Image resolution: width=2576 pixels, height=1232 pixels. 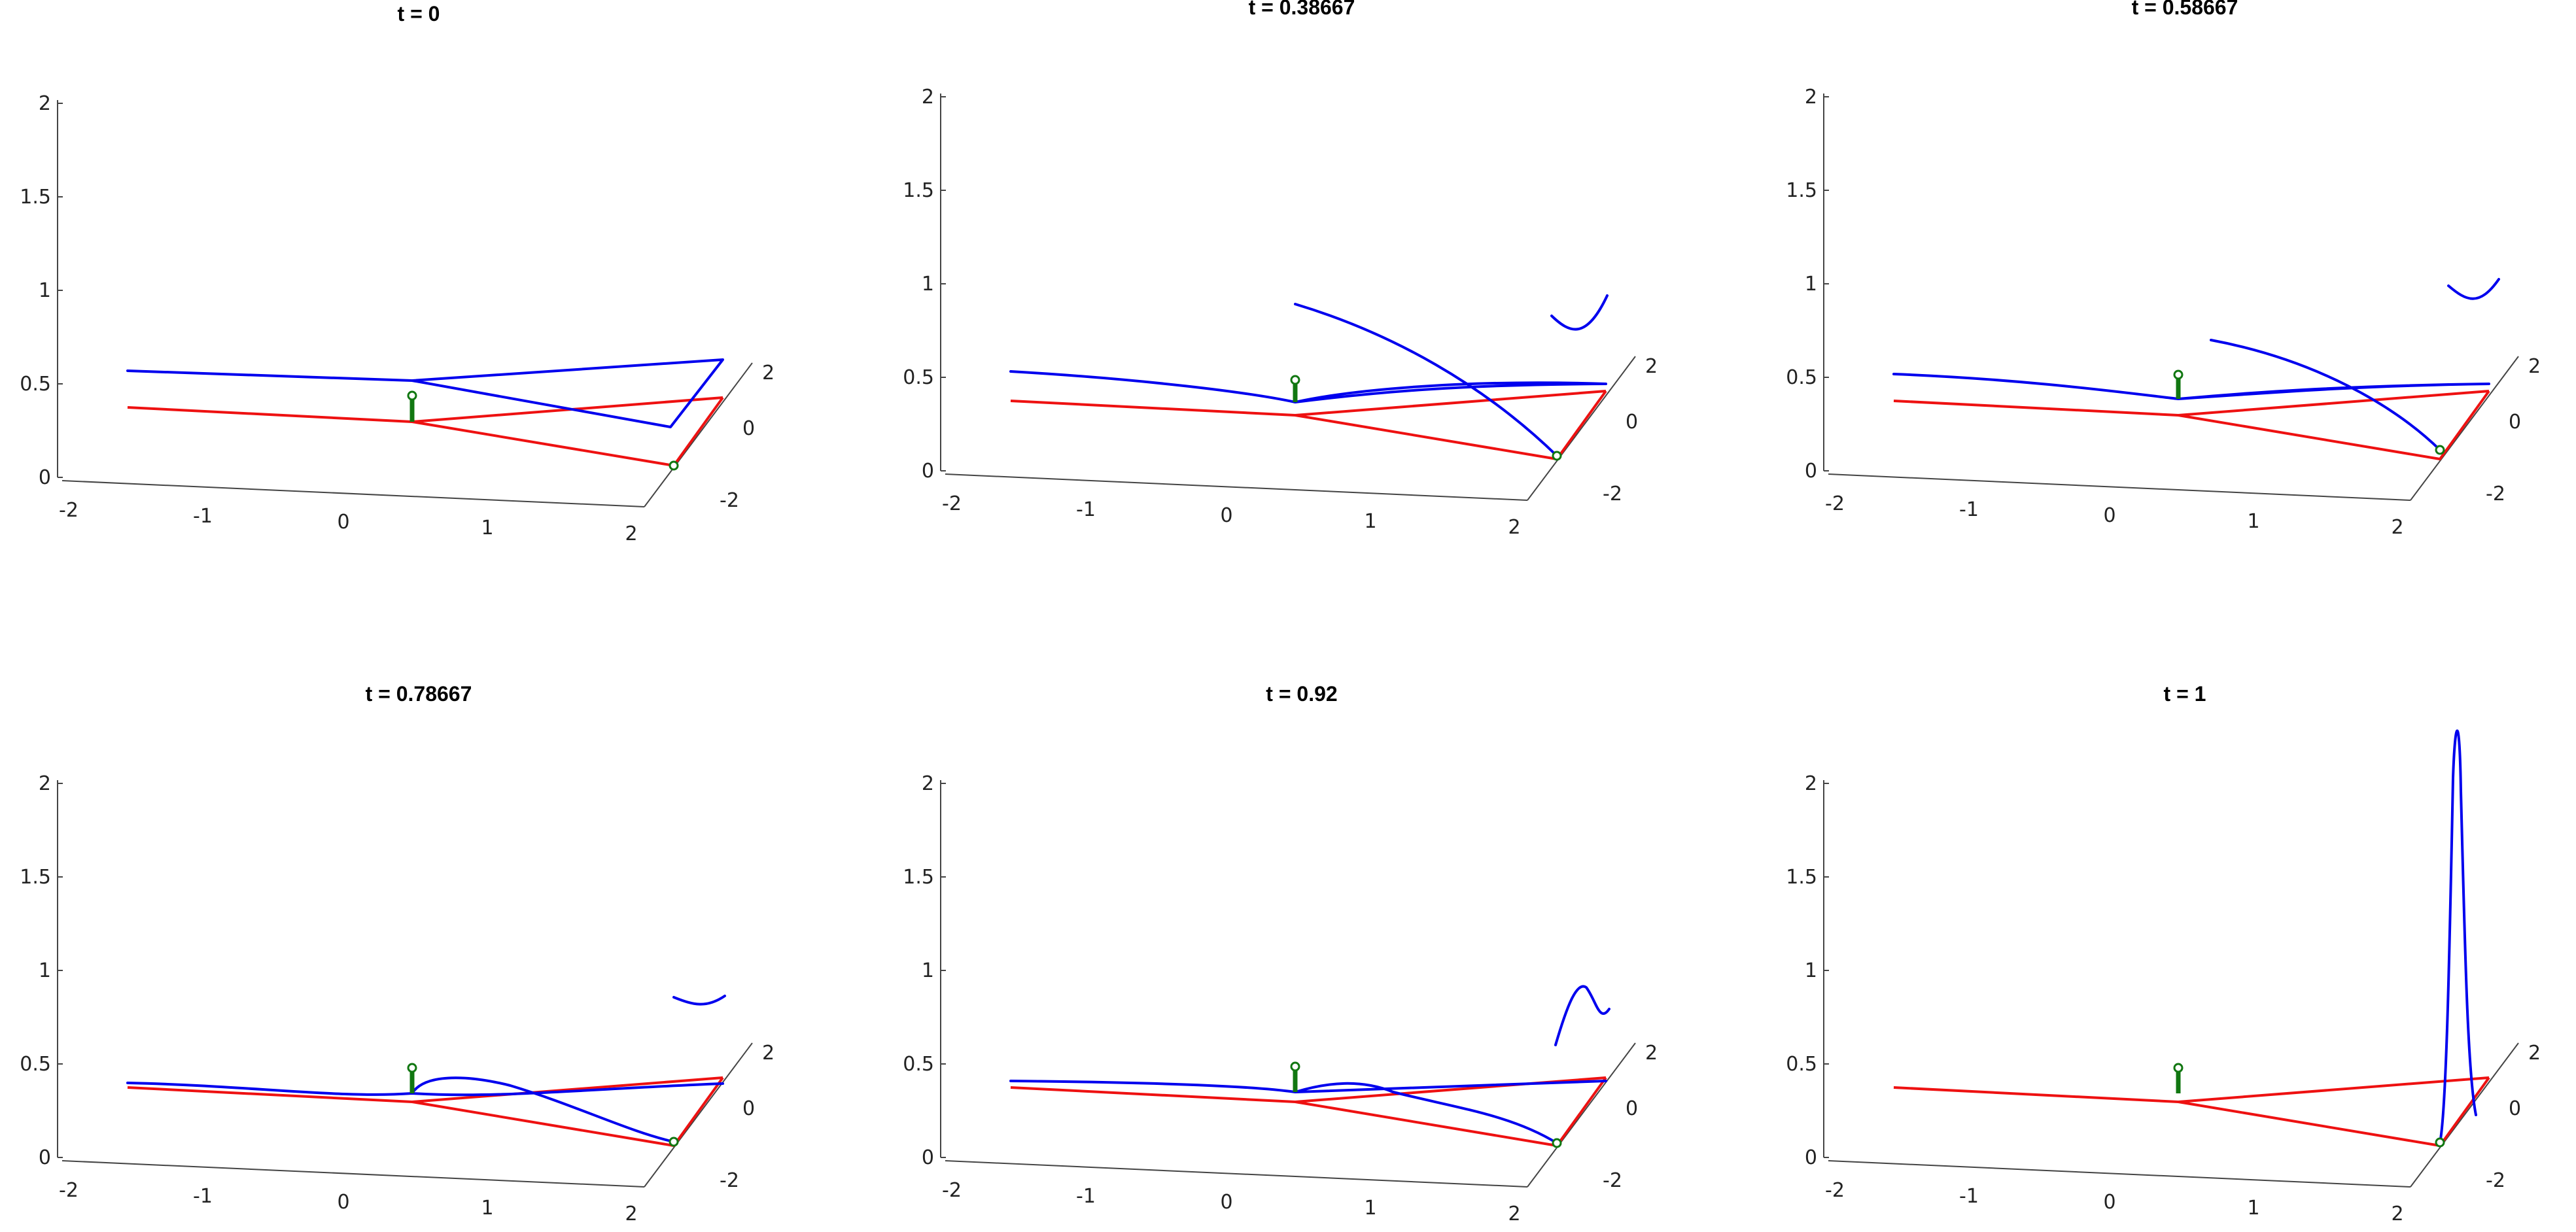 What do you see at coordinates (419, 694) in the screenshot?
I see `subplot-title: t = 0.78667` at bounding box center [419, 694].